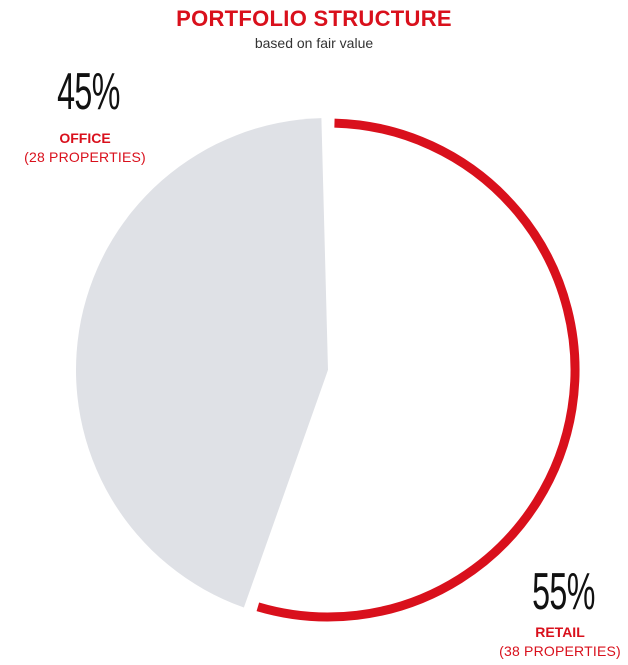 The height and width of the screenshot is (665, 628). I want to click on retail-label: RETAIL, so click(560, 632).